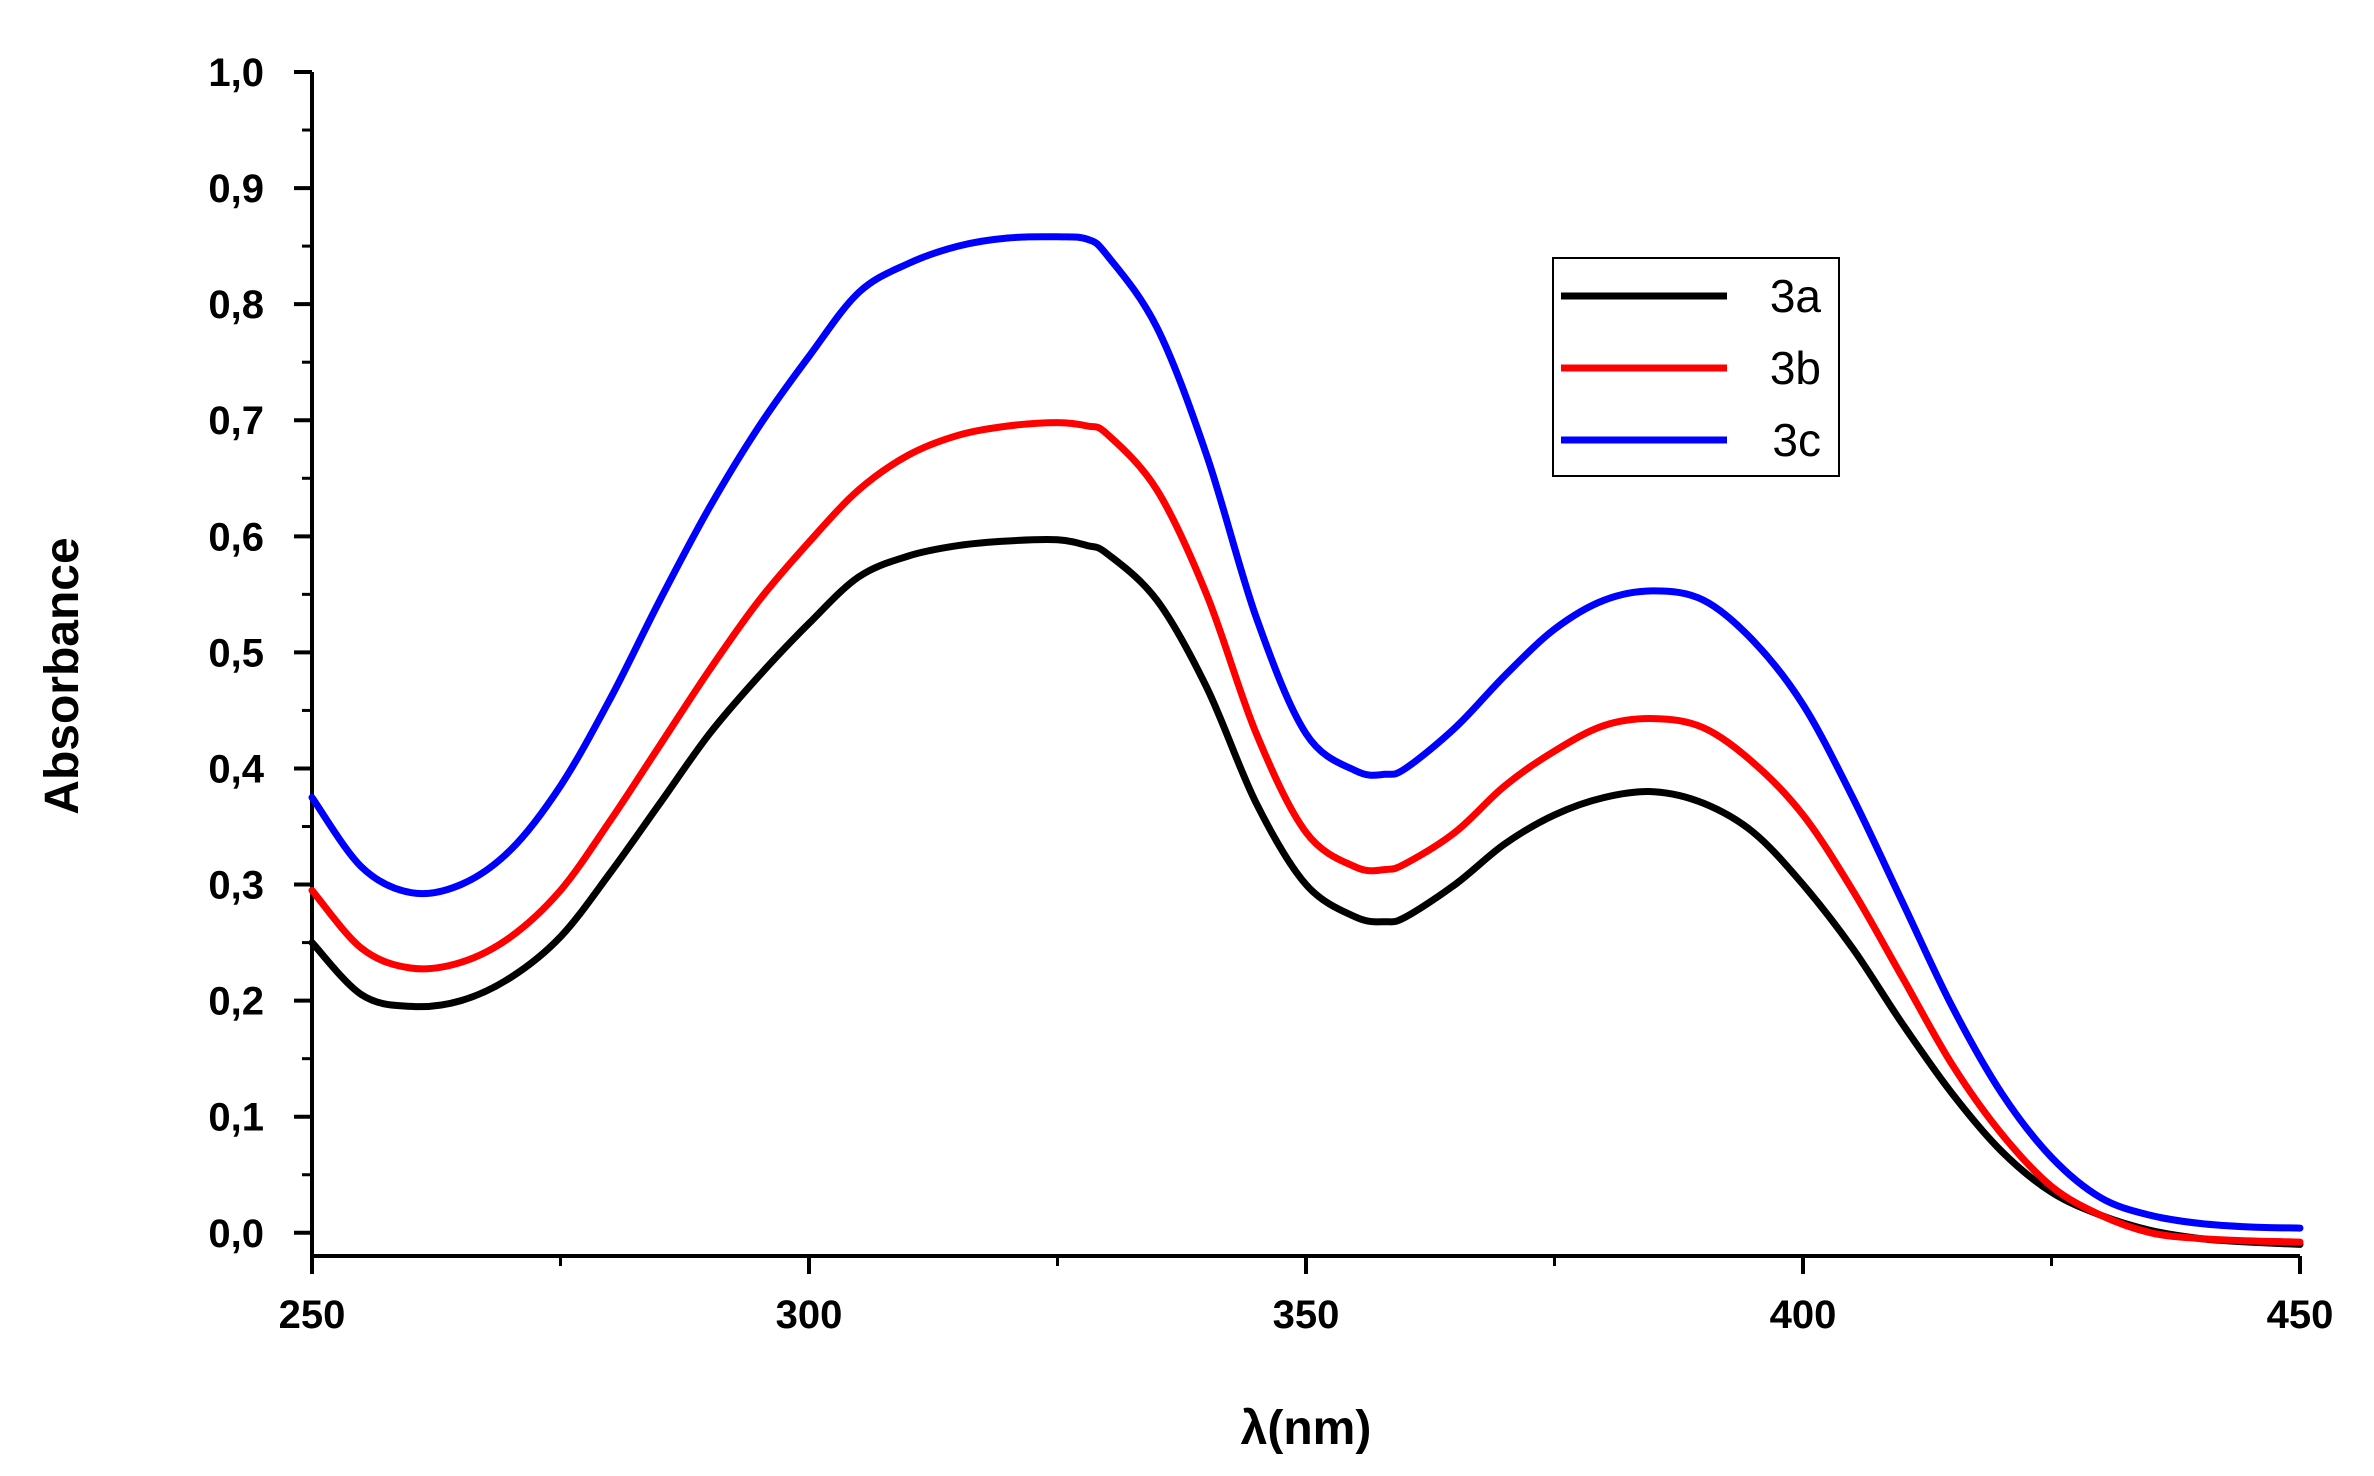  I want to click on legend-label-3a: 3a, so click(1796, 296).